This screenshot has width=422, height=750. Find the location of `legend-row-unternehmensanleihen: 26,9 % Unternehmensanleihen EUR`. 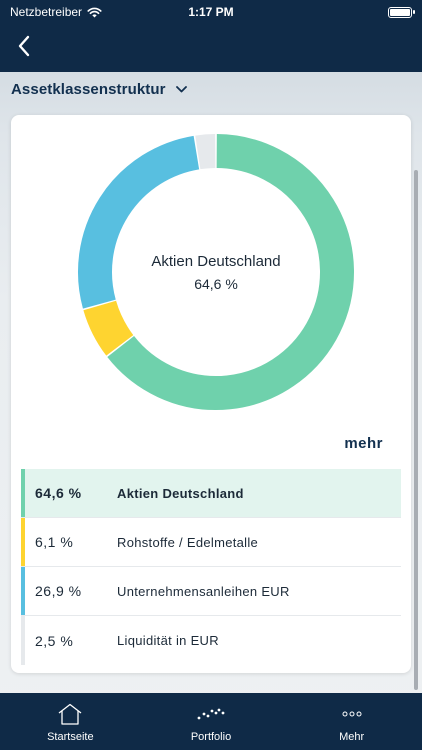

legend-row-unternehmensanleihen: 26,9 % Unternehmensanleihen EUR is located at coordinates (211, 591).